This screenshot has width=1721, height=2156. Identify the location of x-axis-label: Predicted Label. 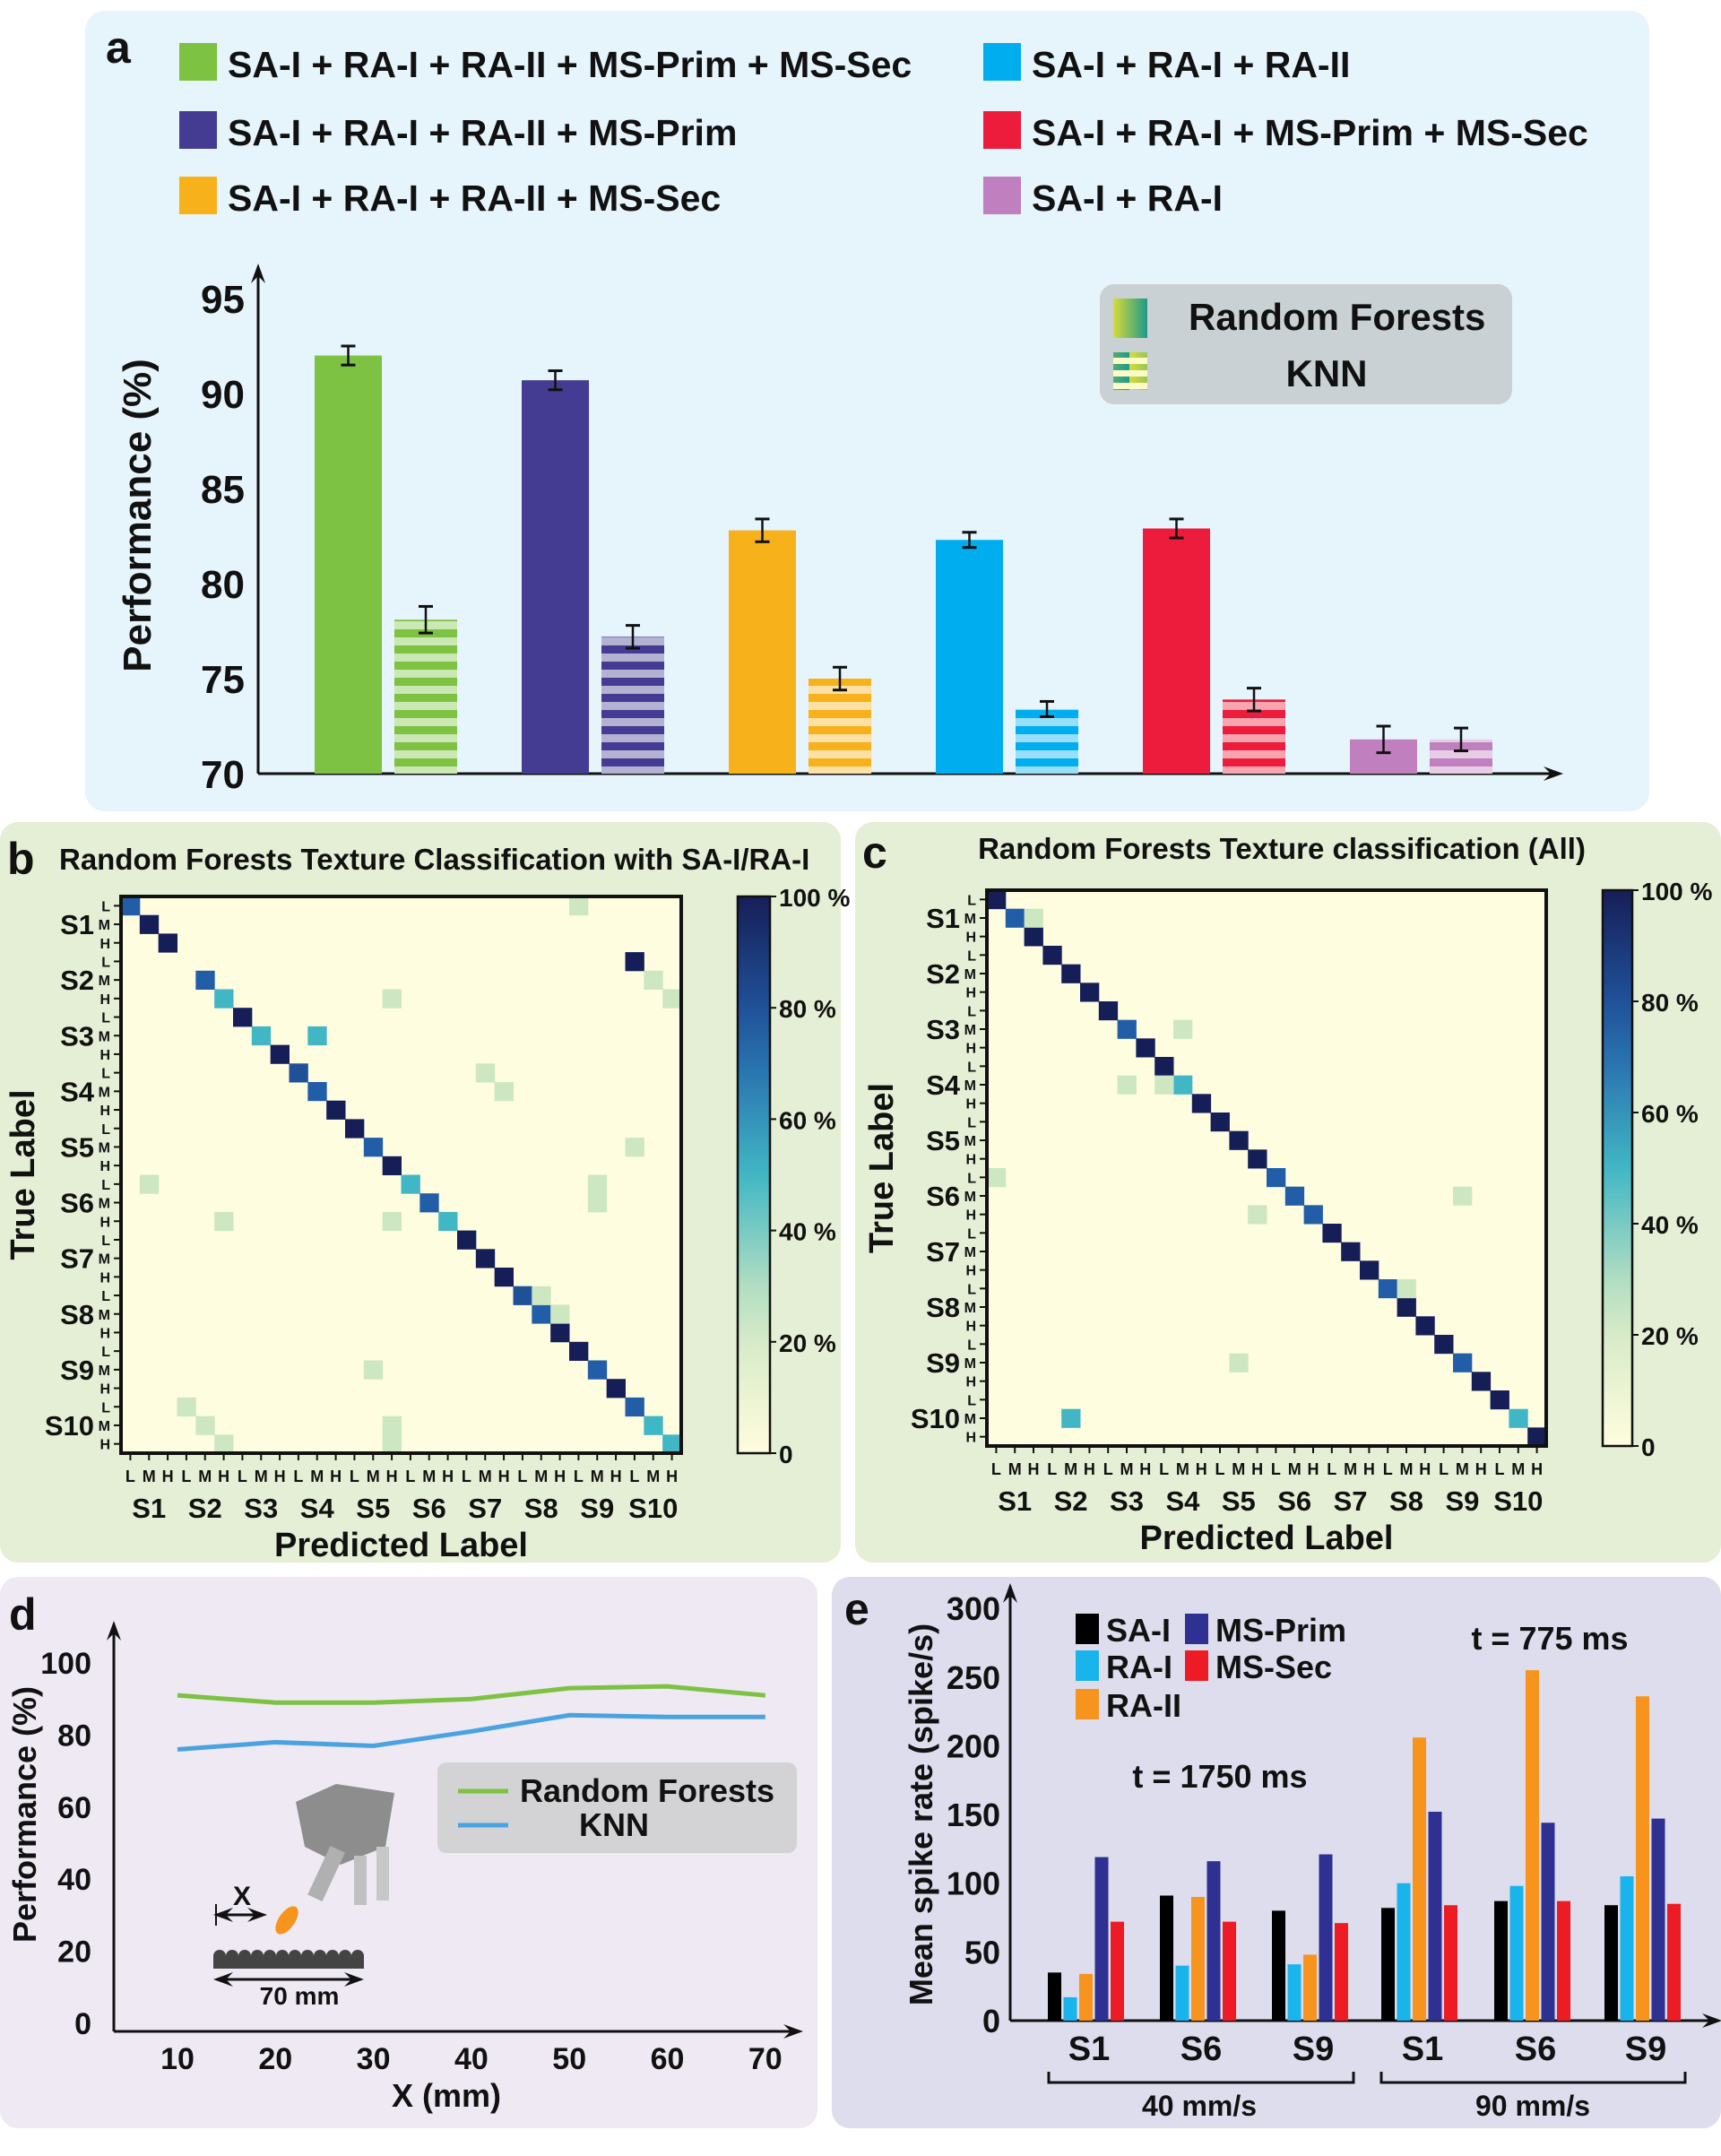
(1267, 1538).